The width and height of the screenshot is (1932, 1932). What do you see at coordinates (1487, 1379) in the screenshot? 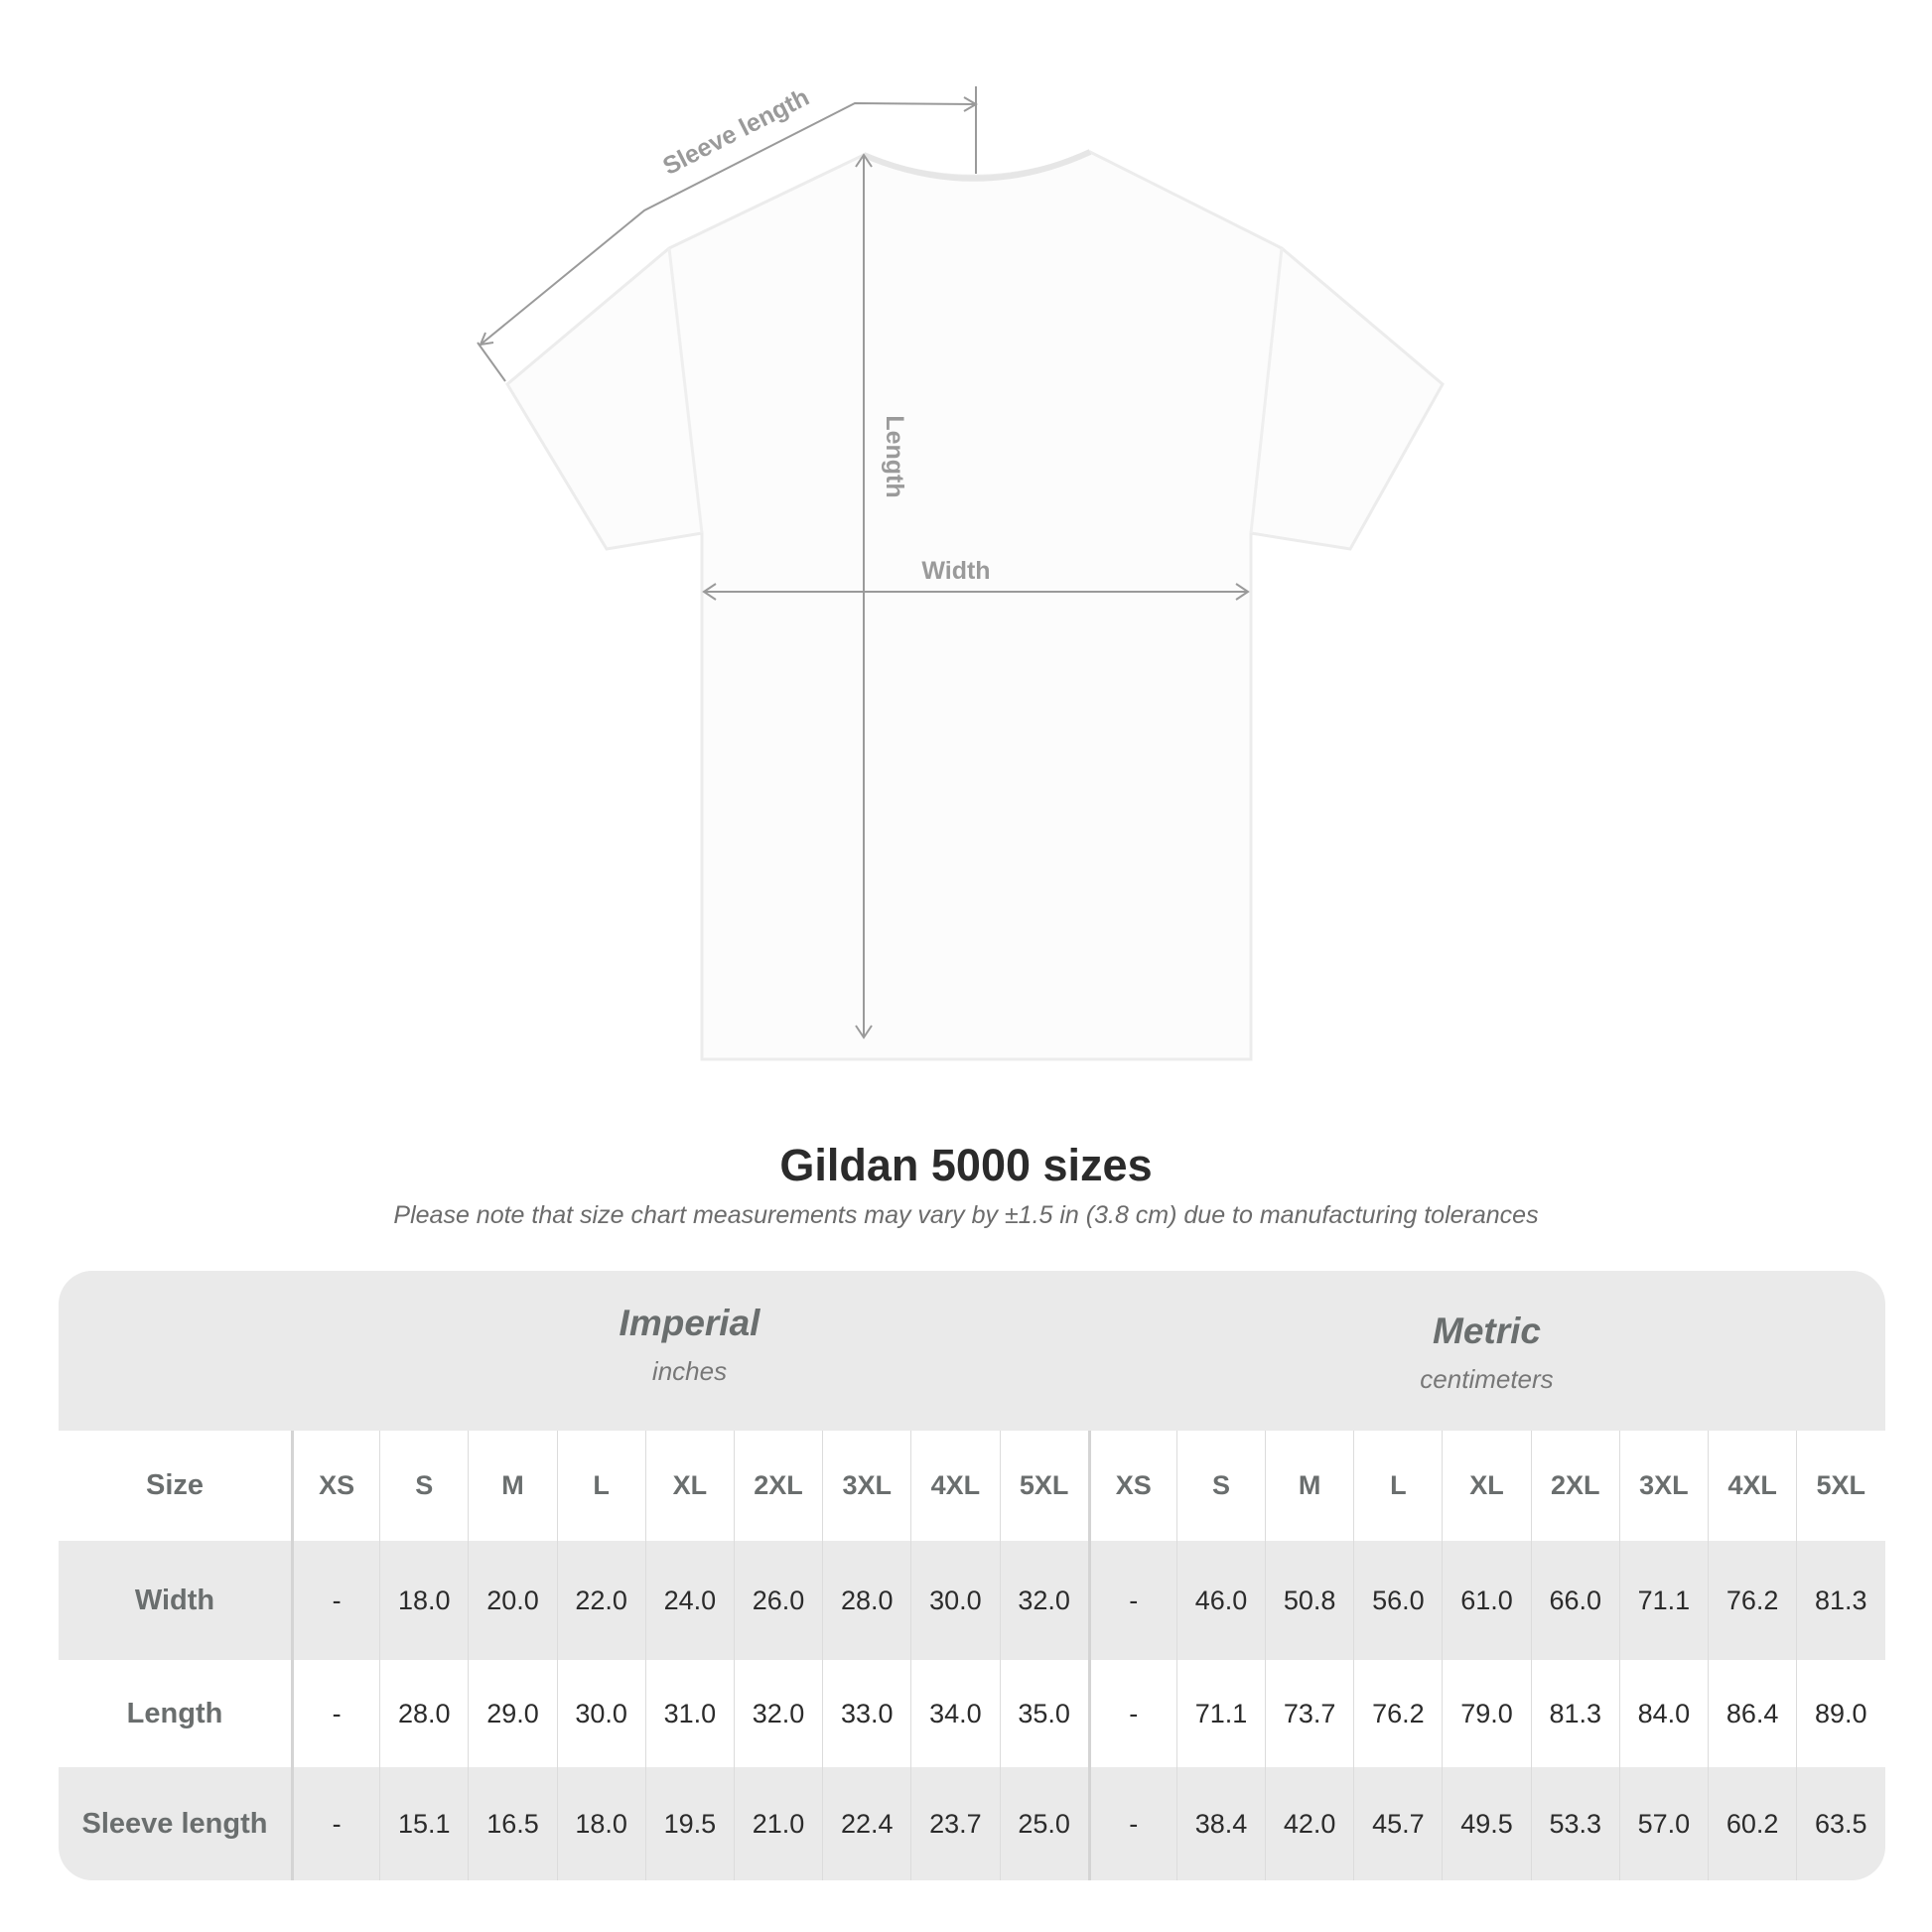
I see `metric-unit: centimeters` at bounding box center [1487, 1379].